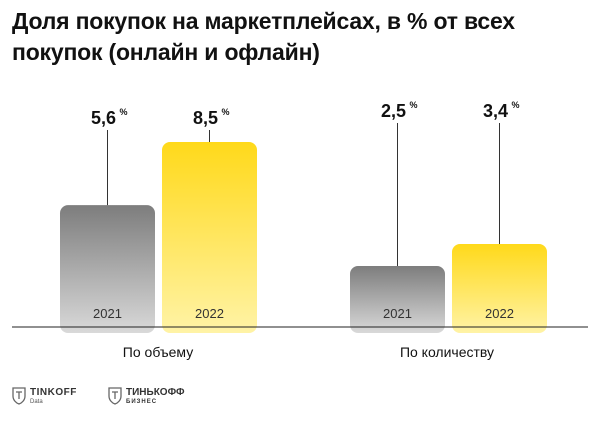 The image size is (600, 421). What do you see at coordinates (103, 118) in the screenshot?
I see `value-label: 5,6` at bounding box center [103, 118].